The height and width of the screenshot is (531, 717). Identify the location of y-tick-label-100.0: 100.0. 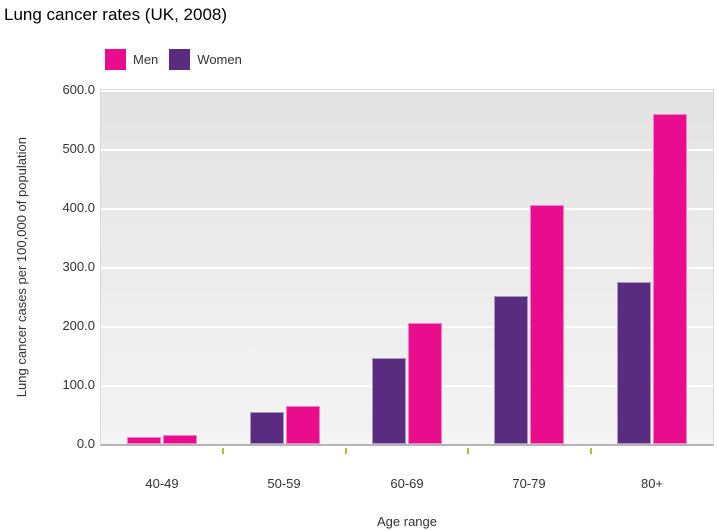
(78, 384).